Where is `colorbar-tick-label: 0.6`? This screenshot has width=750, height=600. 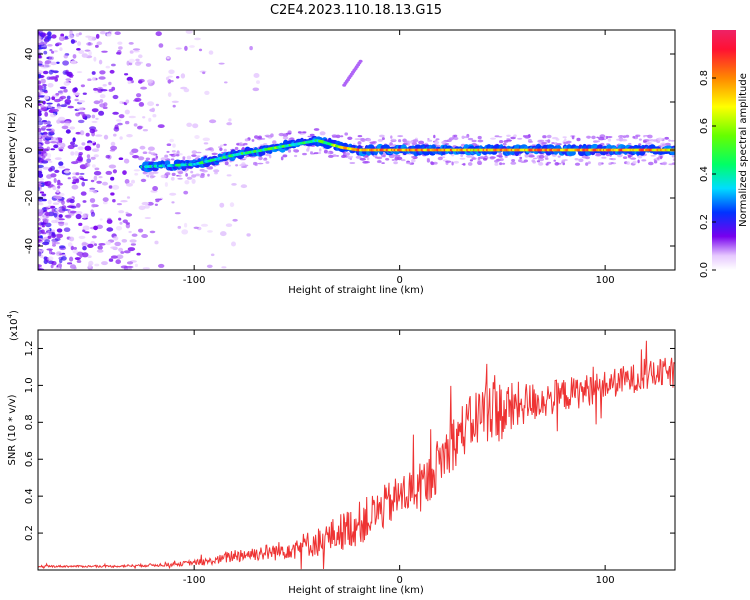
colorbar-tick-label: 0.6 is located at coordinates (704, 126).